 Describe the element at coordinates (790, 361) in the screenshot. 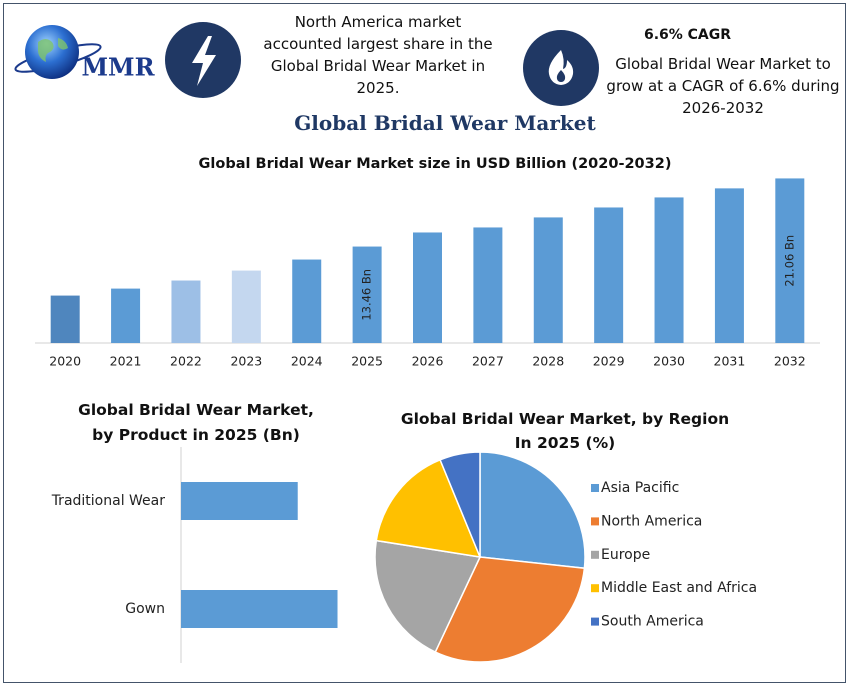

I see `x-tick-label: 2032` at that location.